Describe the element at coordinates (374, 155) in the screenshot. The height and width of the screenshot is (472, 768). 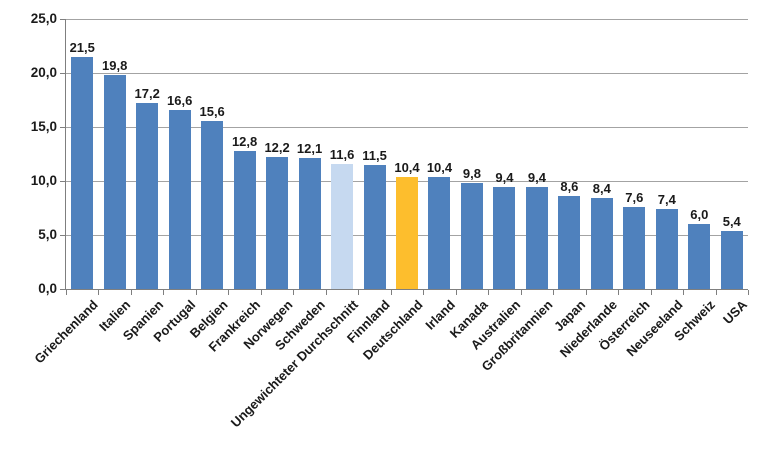
I see `bar-value-label: 11,5` at that location.